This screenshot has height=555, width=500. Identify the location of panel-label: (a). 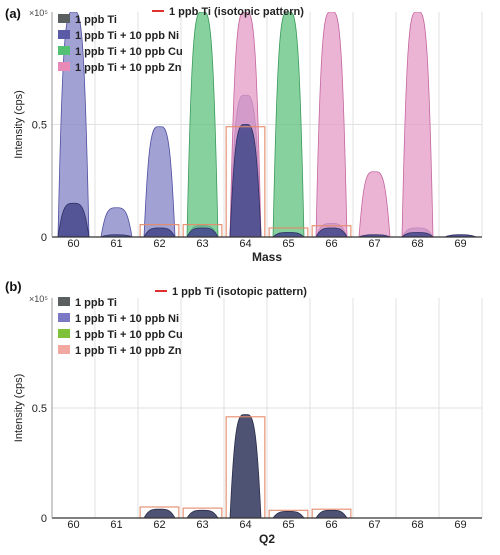
(13, 13).